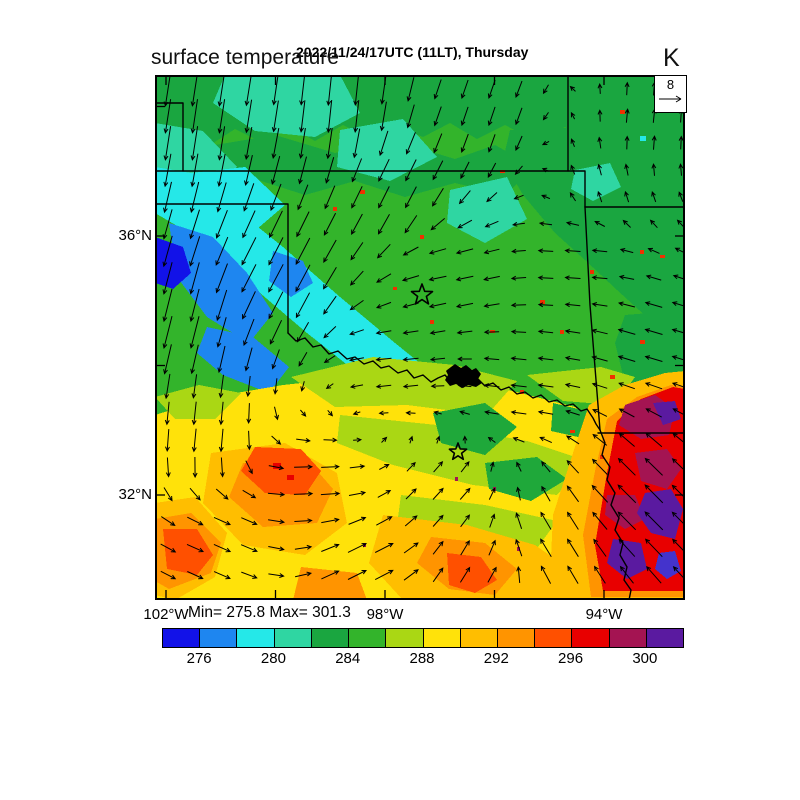 Image resolution: width=800 pixels, height=800 pixels. I want to click on lat-tick-label: 36°N, so click(135, 235).